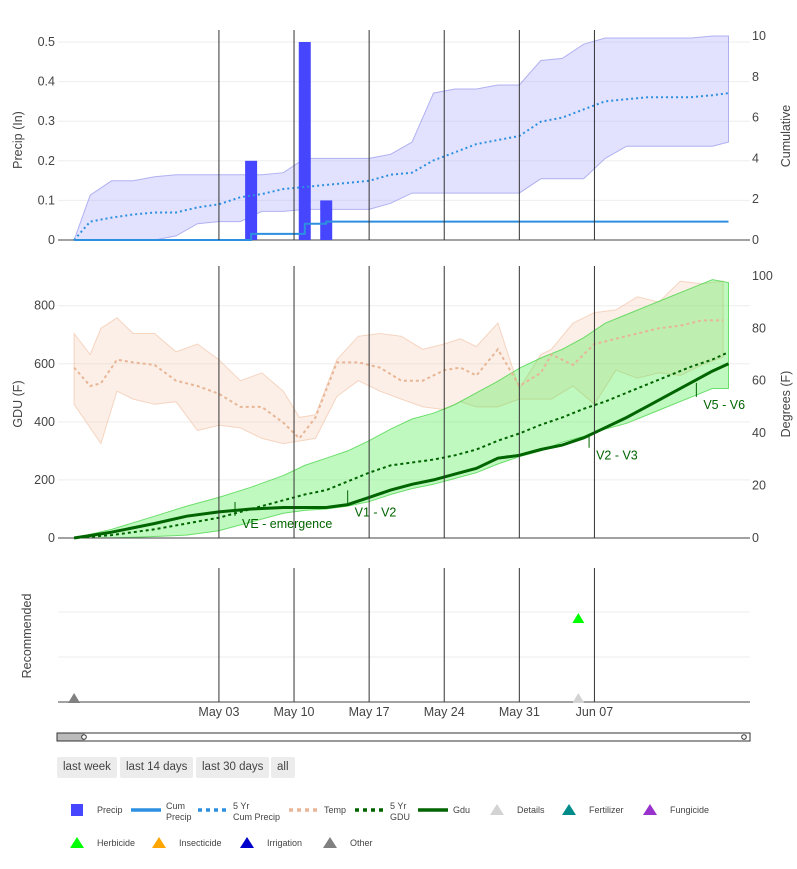  I want to click on gdu-ytick-1: 200, so click(44, 480).